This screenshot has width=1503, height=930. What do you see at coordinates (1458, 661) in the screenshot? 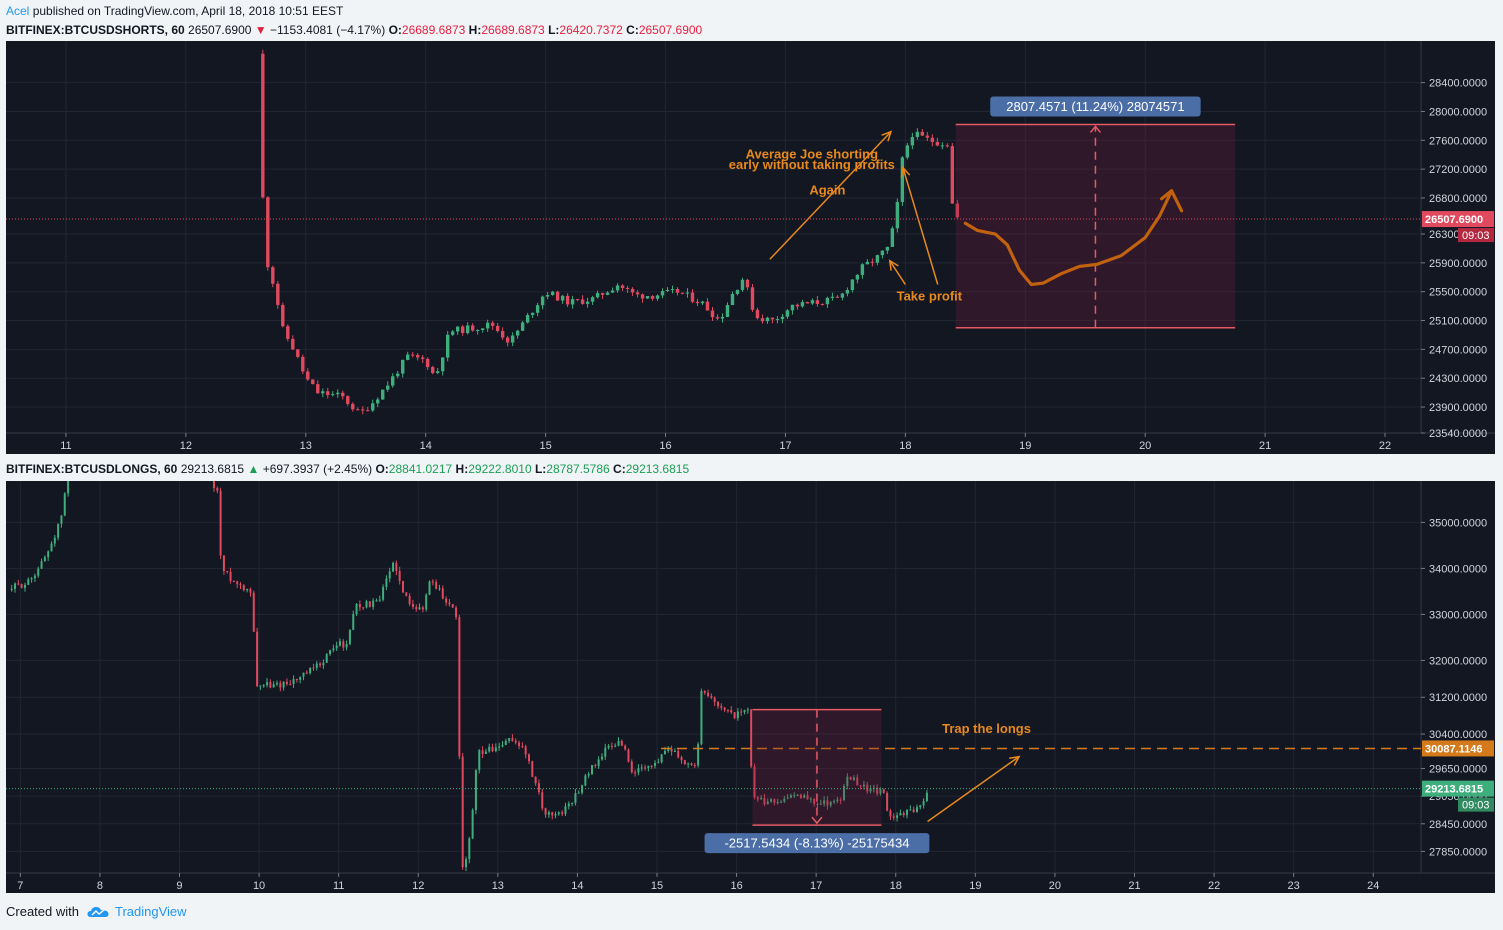
I see `price-tick-label: 32000.0000` at bounding box center [1458, 661].